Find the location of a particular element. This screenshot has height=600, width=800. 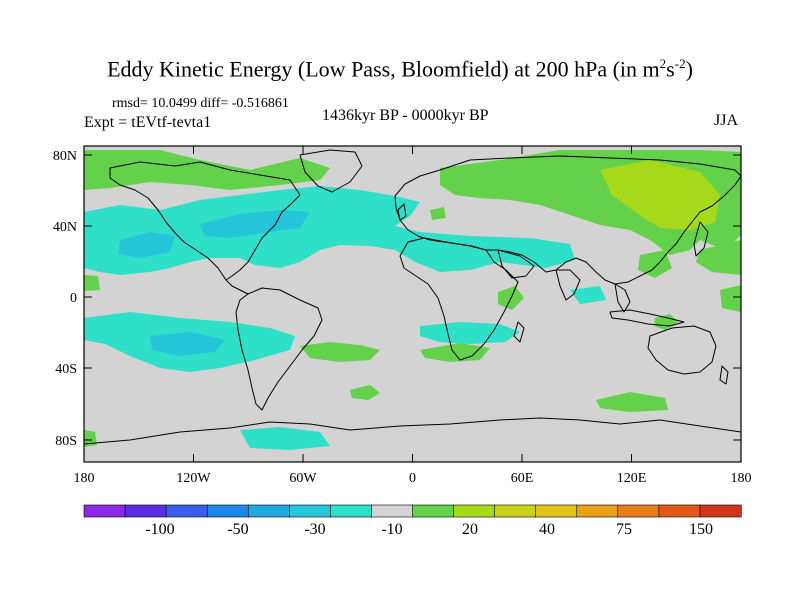

anomaly-south-atlantic is located at coordinates (340, 352).